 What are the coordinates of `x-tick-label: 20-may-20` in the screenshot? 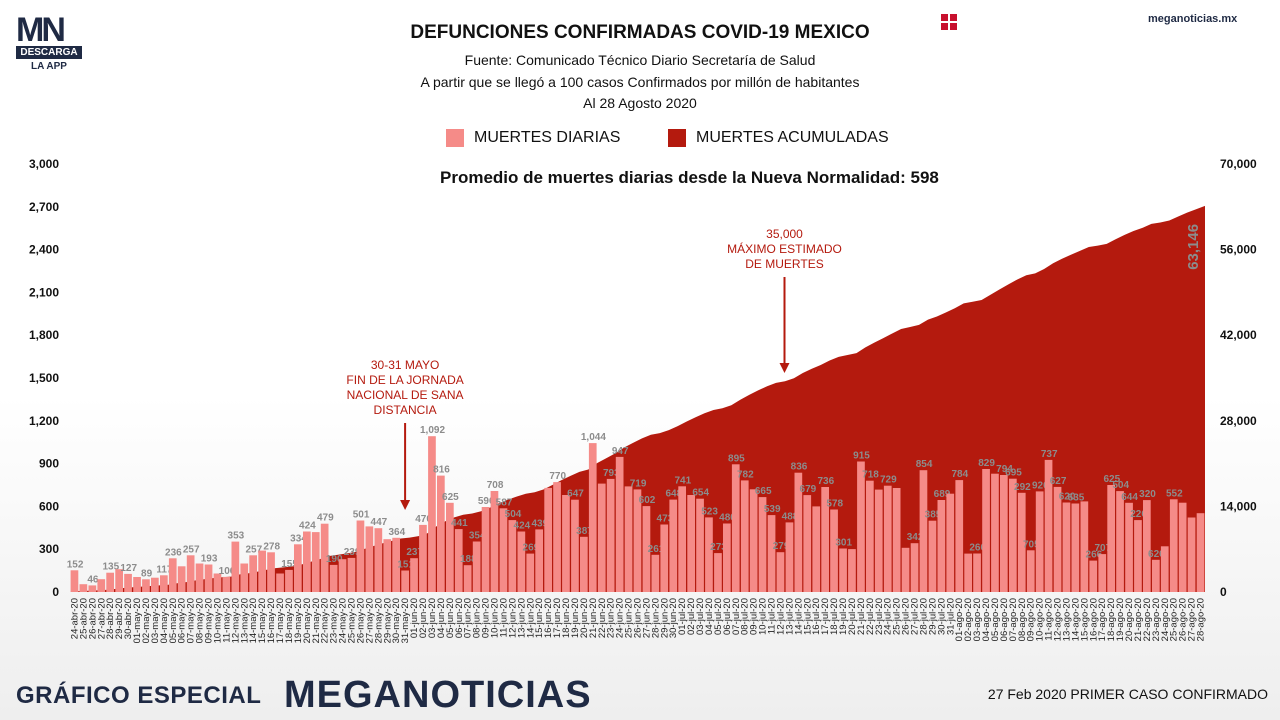 It's located at (307, 620).